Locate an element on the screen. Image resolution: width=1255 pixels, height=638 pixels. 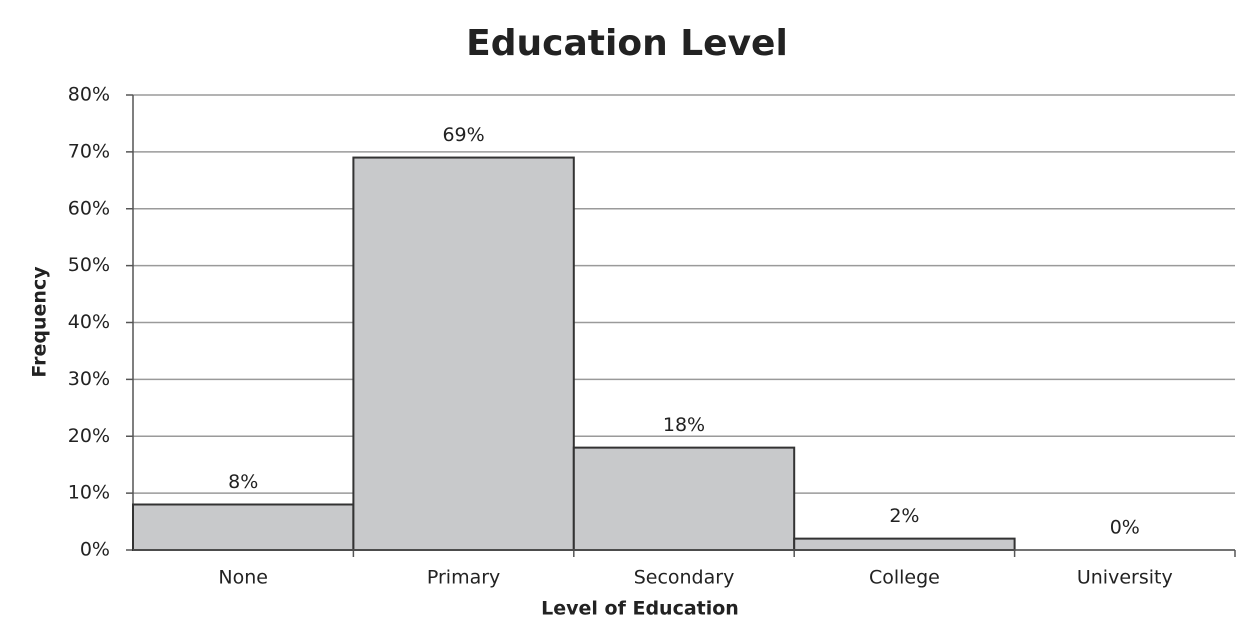
y-tick-label: 20% is located at coordinates (89, 436).